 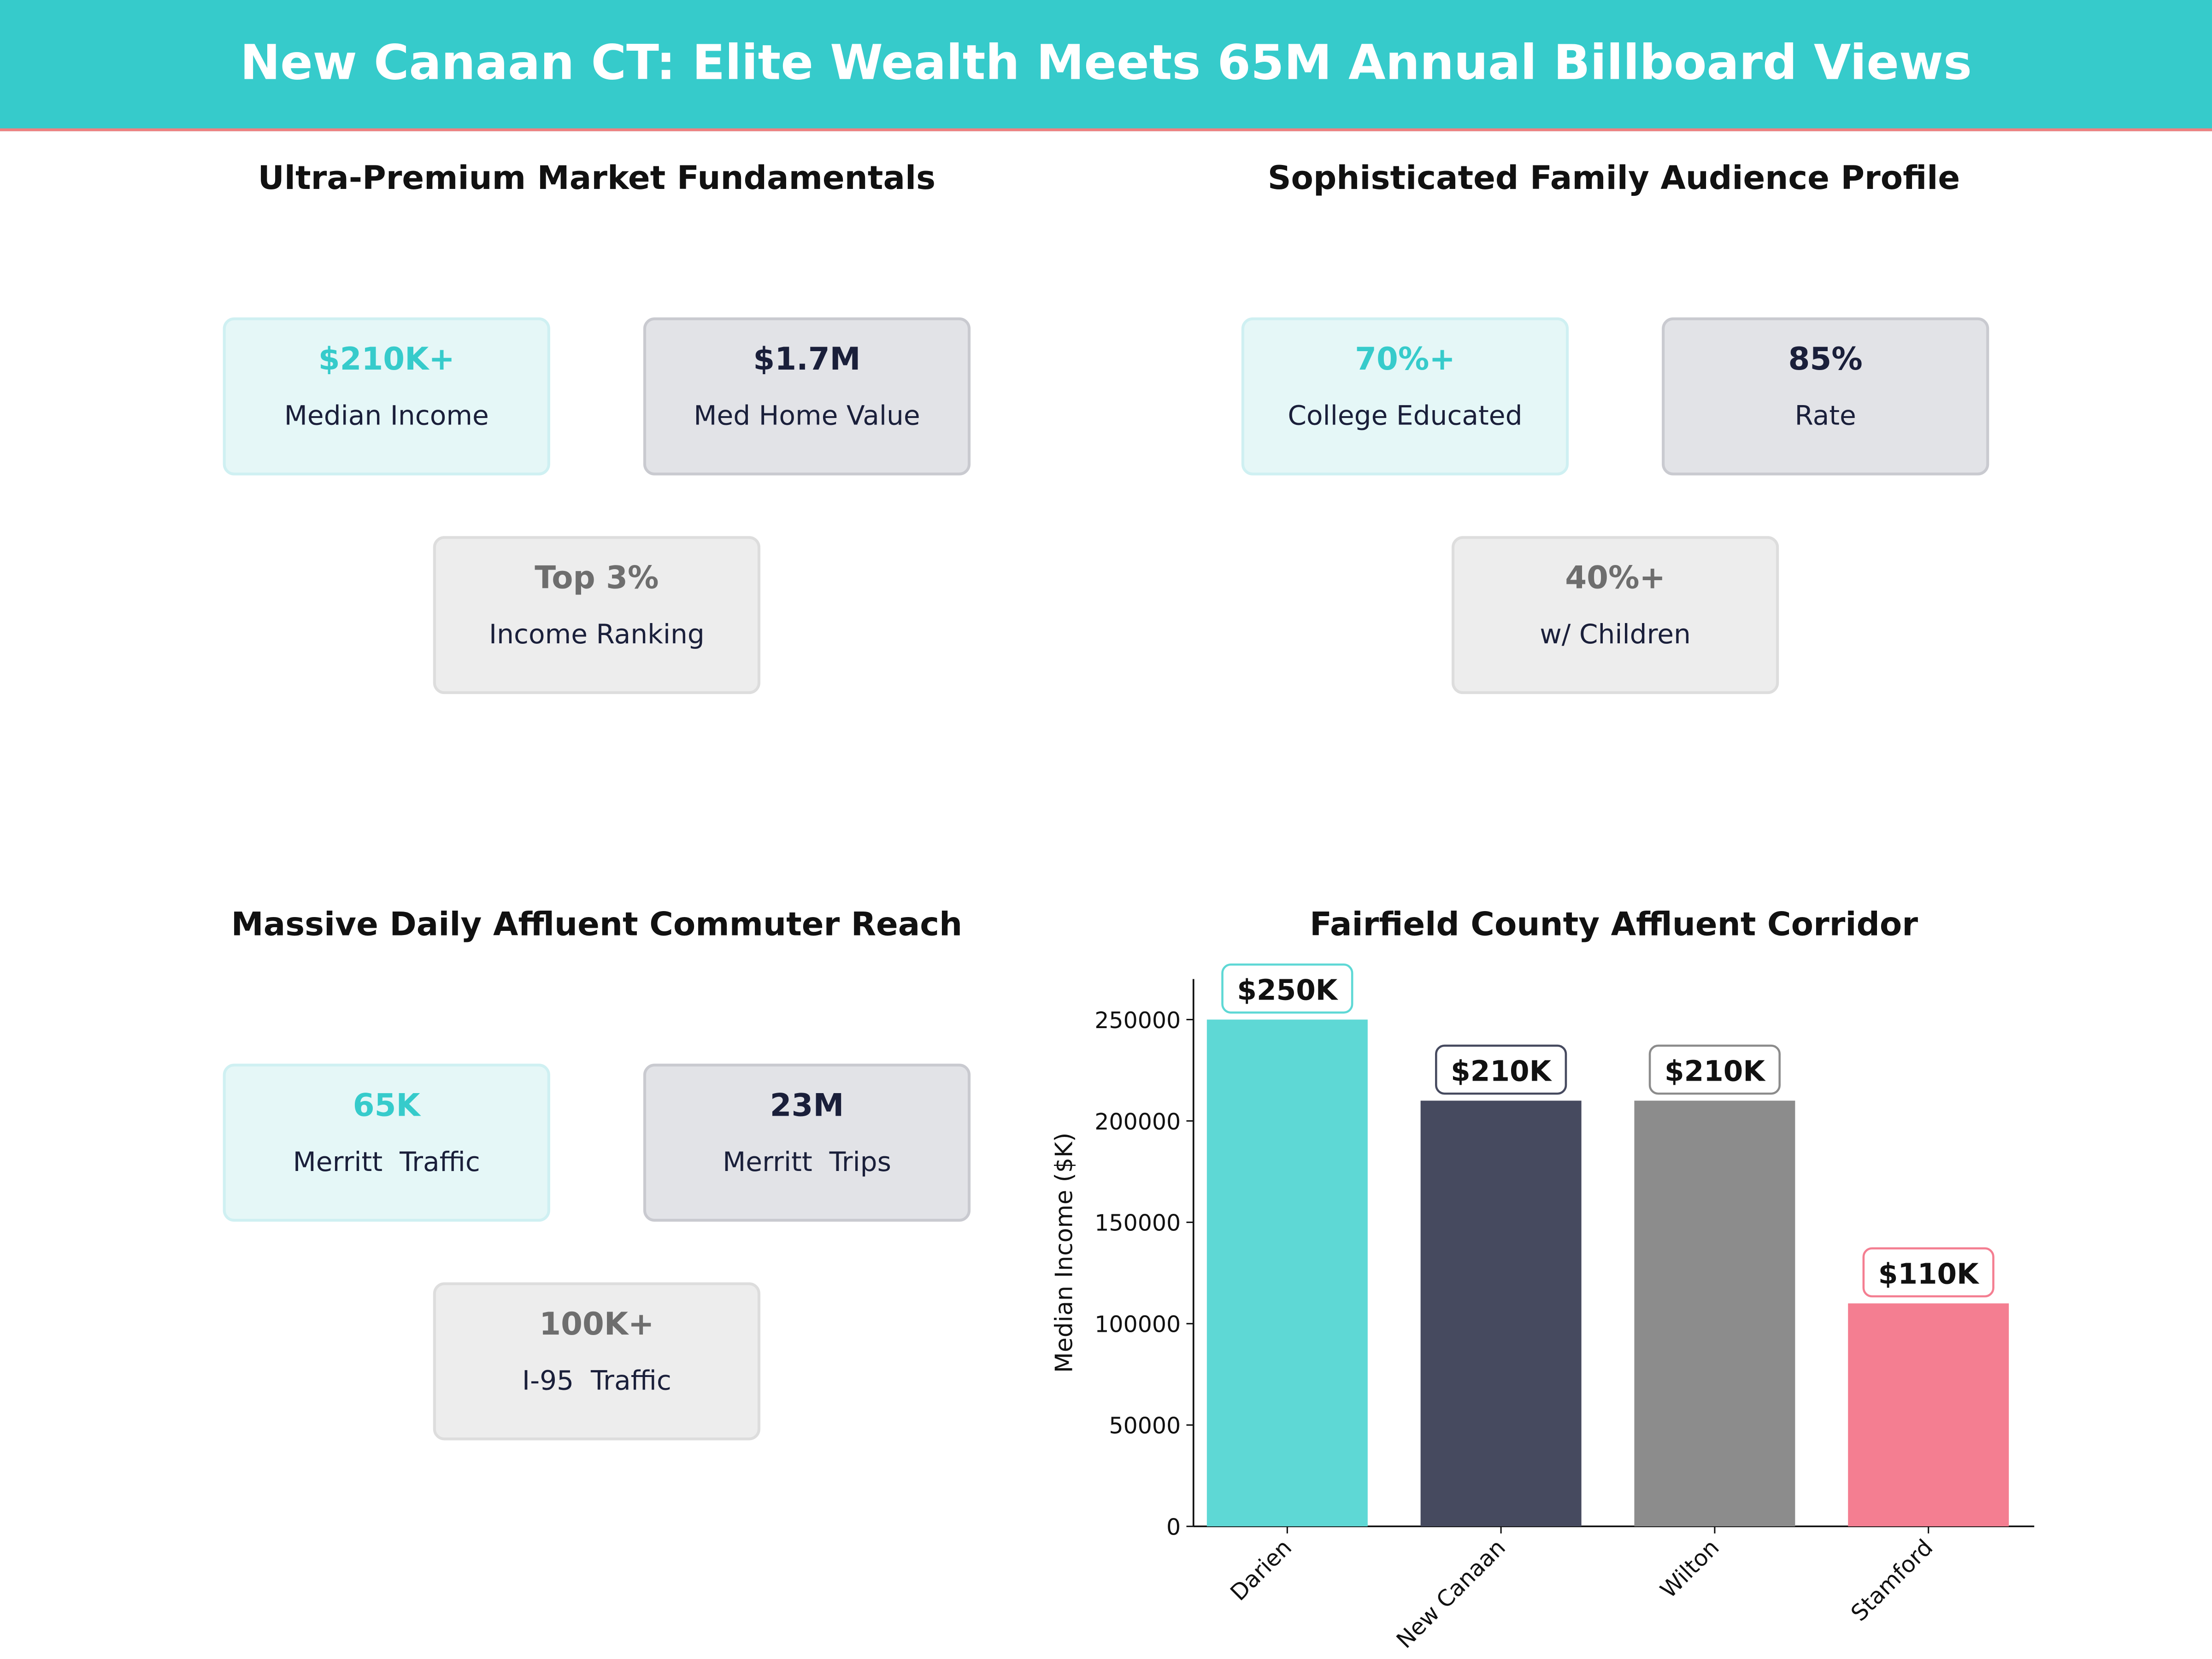 What do you see at coordinates (597, 179) in the screenshot?
I see `panel-title-market: Ultra-Premium Market Fundamentals` at bounding box center [597, 179].